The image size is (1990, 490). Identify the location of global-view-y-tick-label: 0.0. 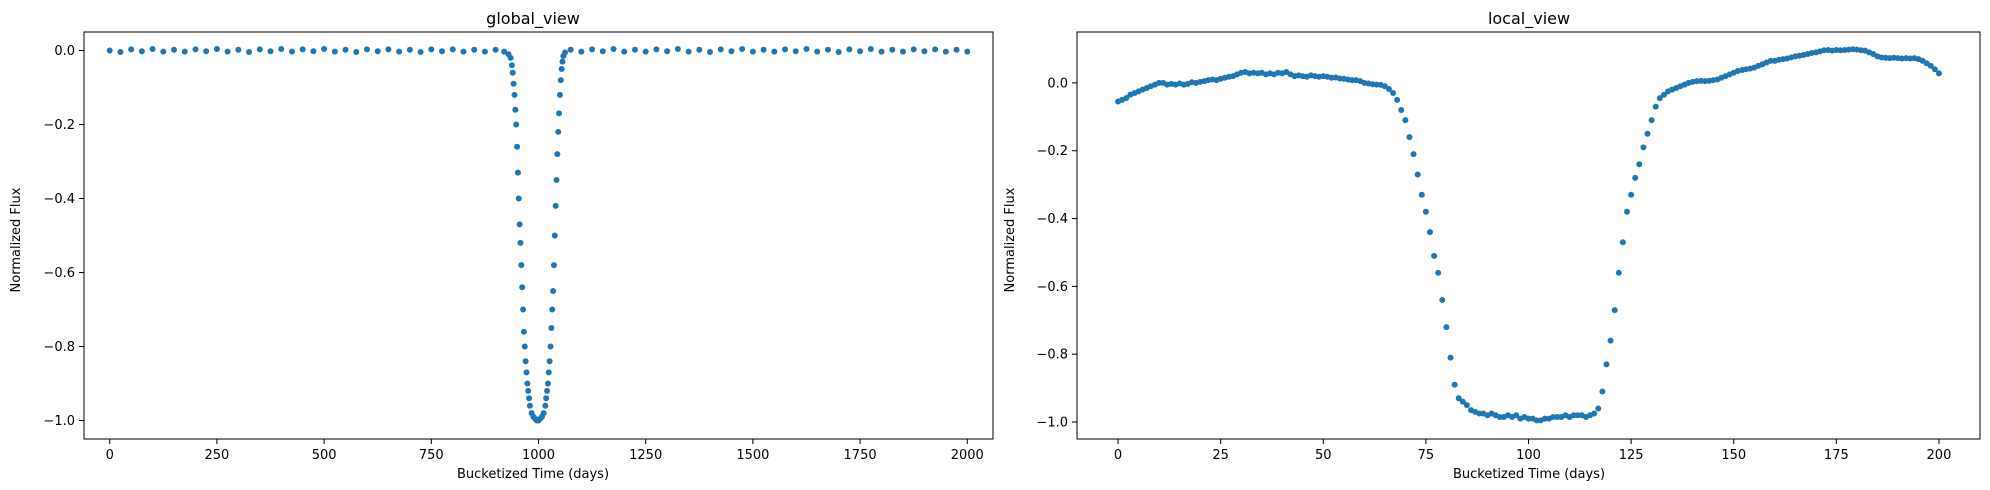
(64, 51).